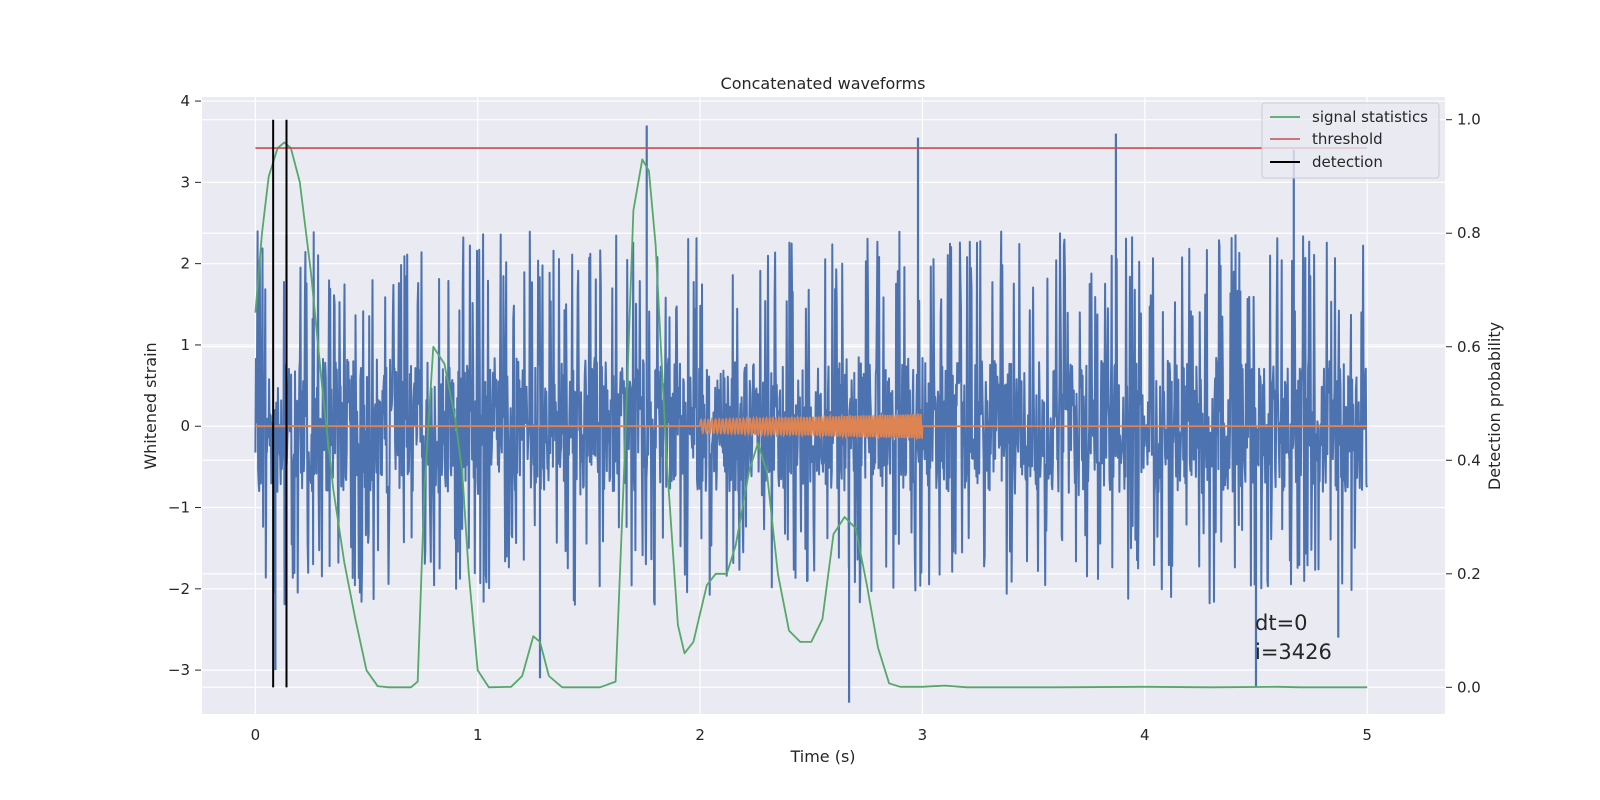  Describe the element at coordinates (1347, 162) in the screenshot. I see `legend-label-detection: detection` at that location.